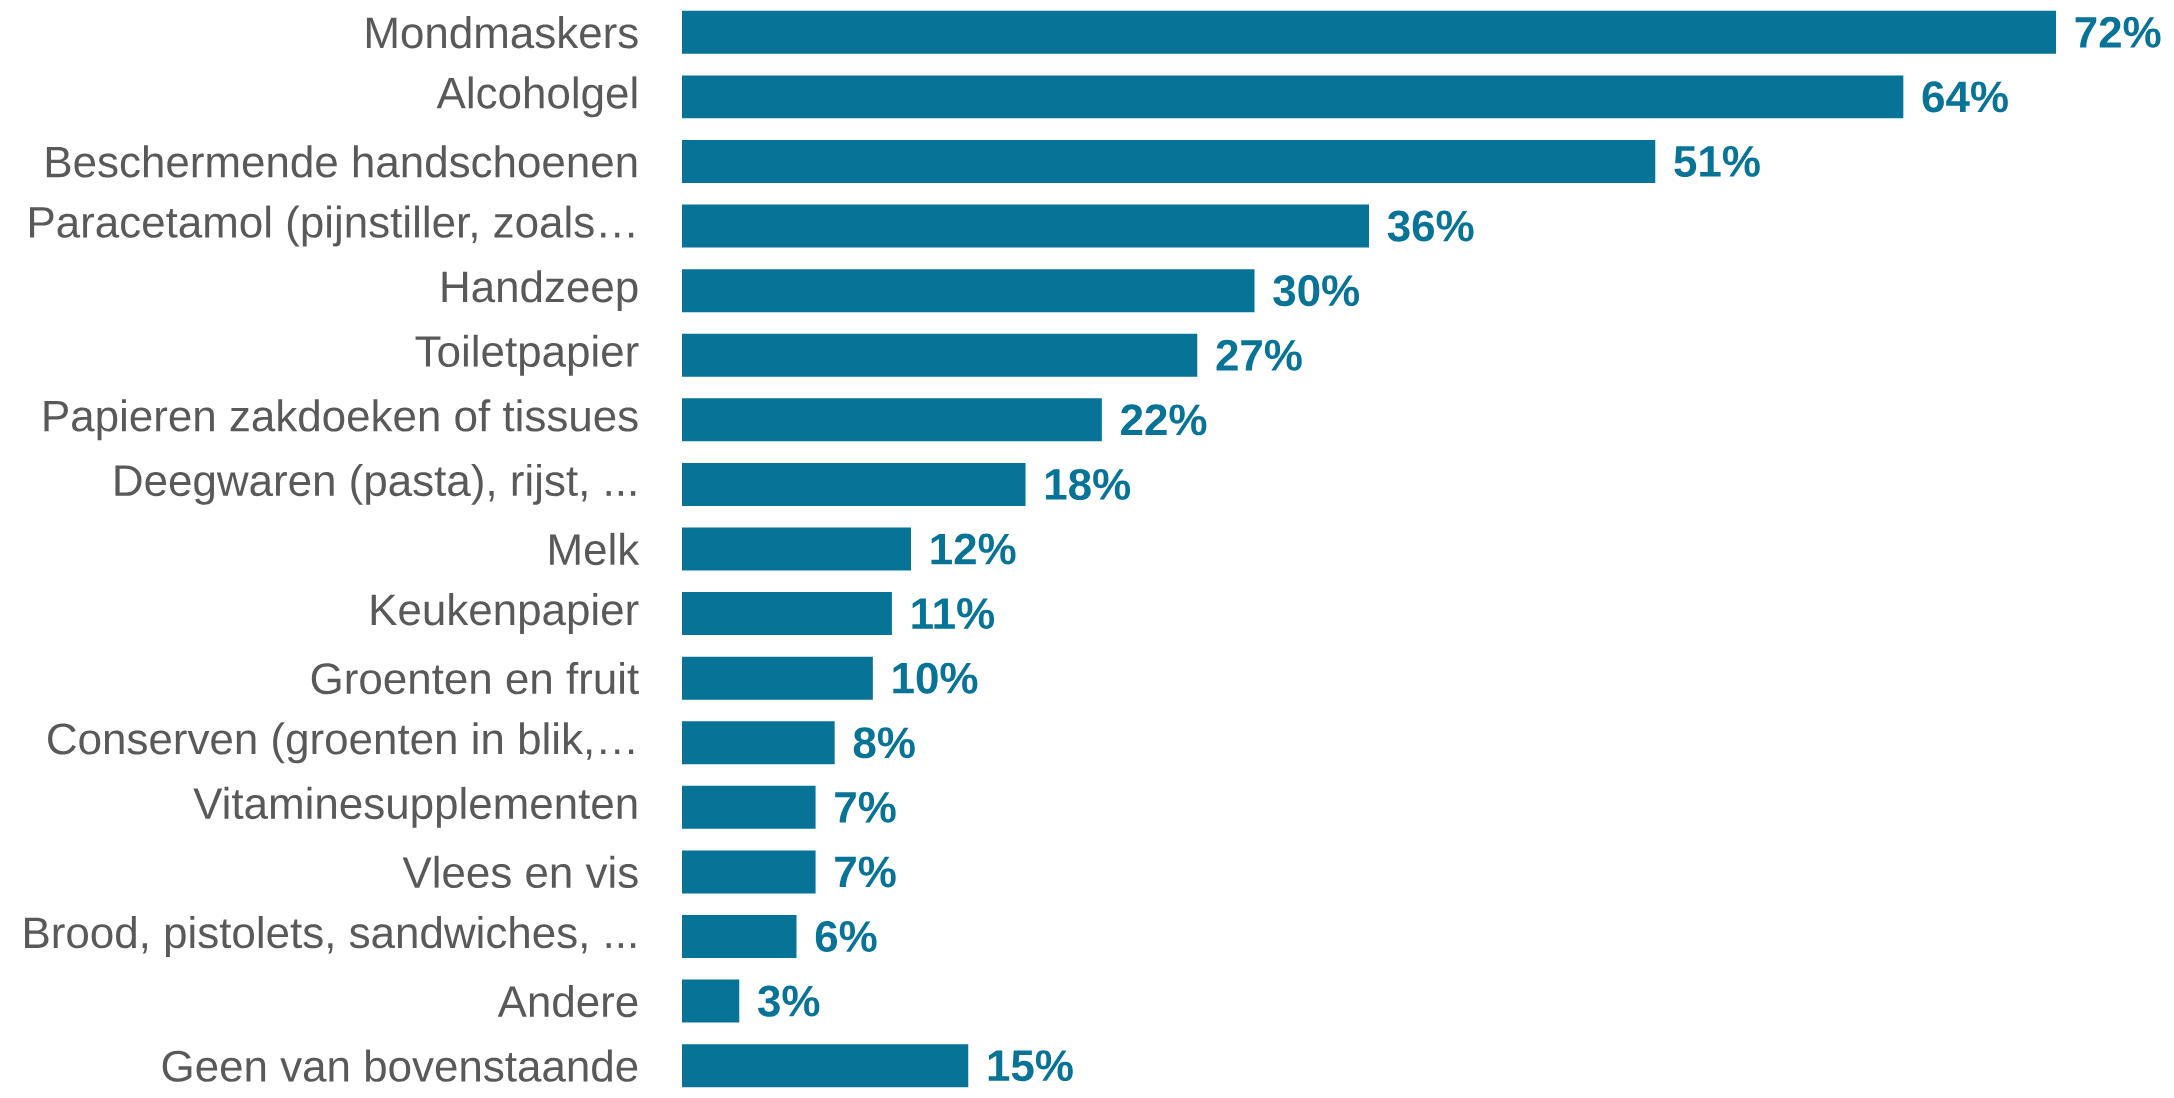  I want to click on y-tick-label: Mondmaskers, so click(502, 32).